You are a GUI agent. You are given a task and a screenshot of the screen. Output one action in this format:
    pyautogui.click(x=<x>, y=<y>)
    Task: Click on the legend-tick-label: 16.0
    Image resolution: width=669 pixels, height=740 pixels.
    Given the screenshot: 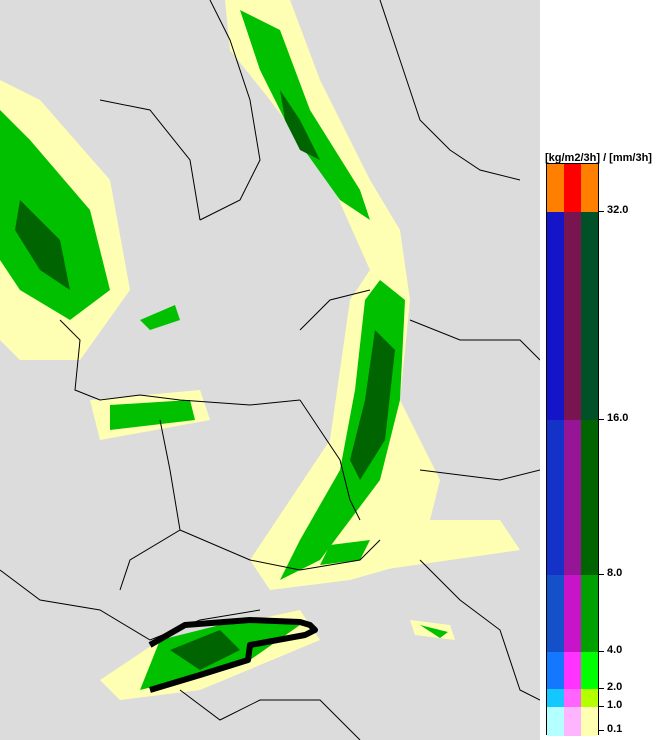 What is the action you would take?
    pyautogui.click(x=618, y=418)
    